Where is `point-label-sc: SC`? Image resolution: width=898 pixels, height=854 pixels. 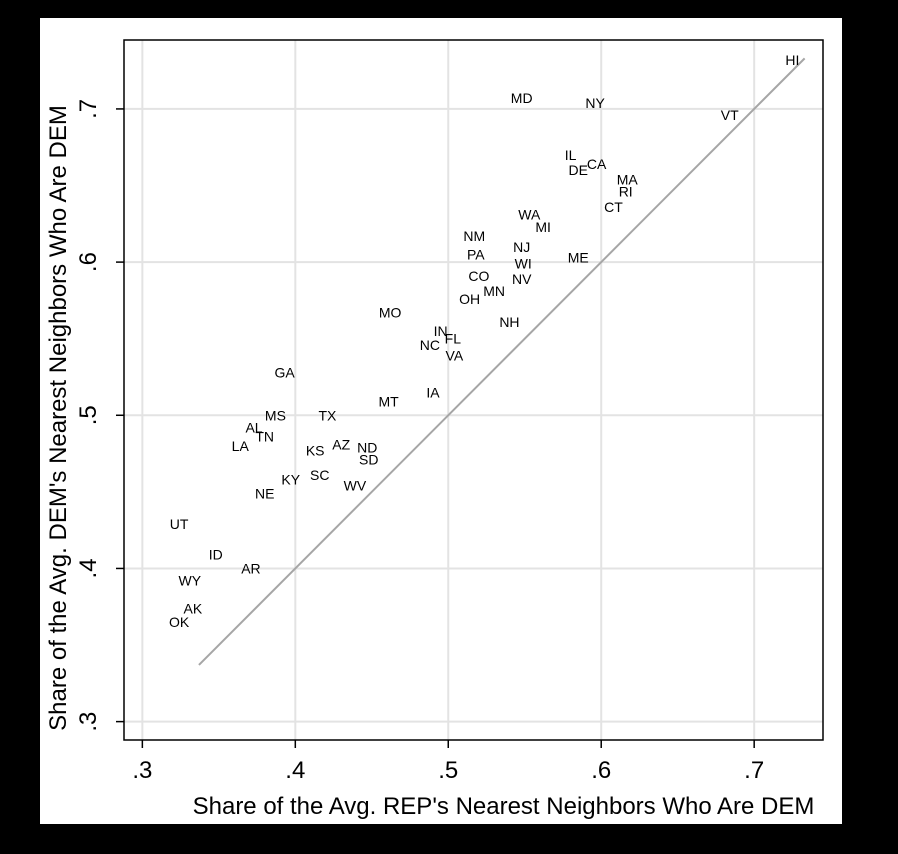 point-label-sc: SC is located at coordinates (319, 475).